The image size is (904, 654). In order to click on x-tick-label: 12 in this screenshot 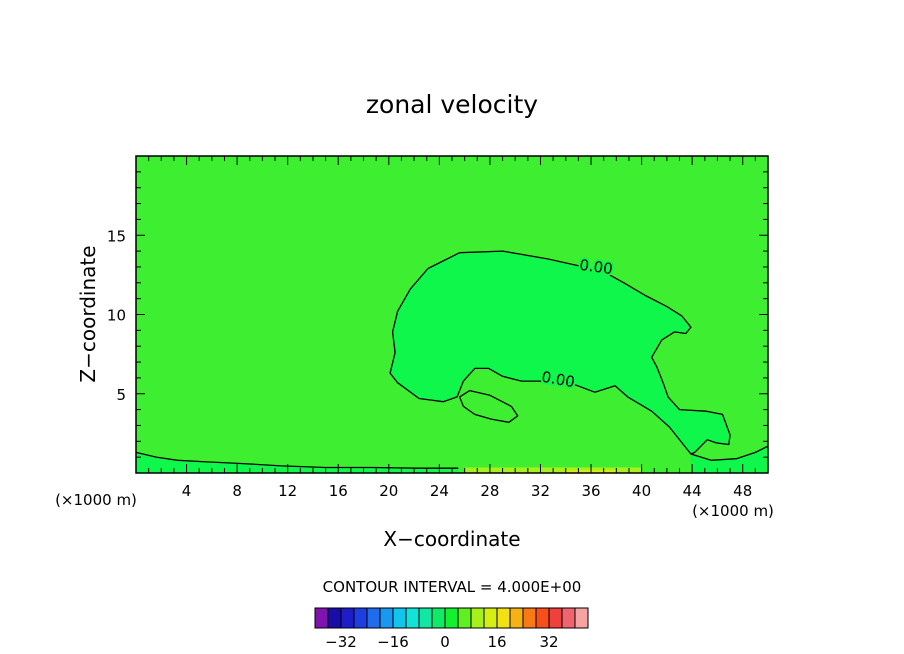, I will do `click(287, 491)`.